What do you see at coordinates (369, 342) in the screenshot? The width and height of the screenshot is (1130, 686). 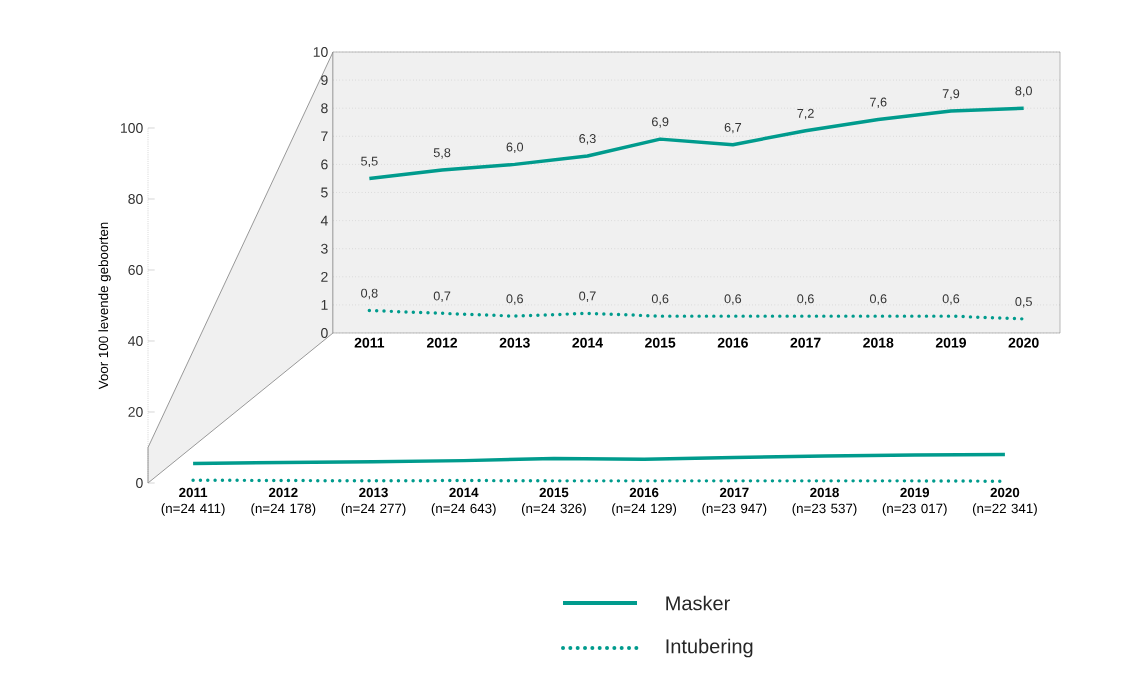 I see `x-tick-label: 2011` at bounding box center [369, 342].